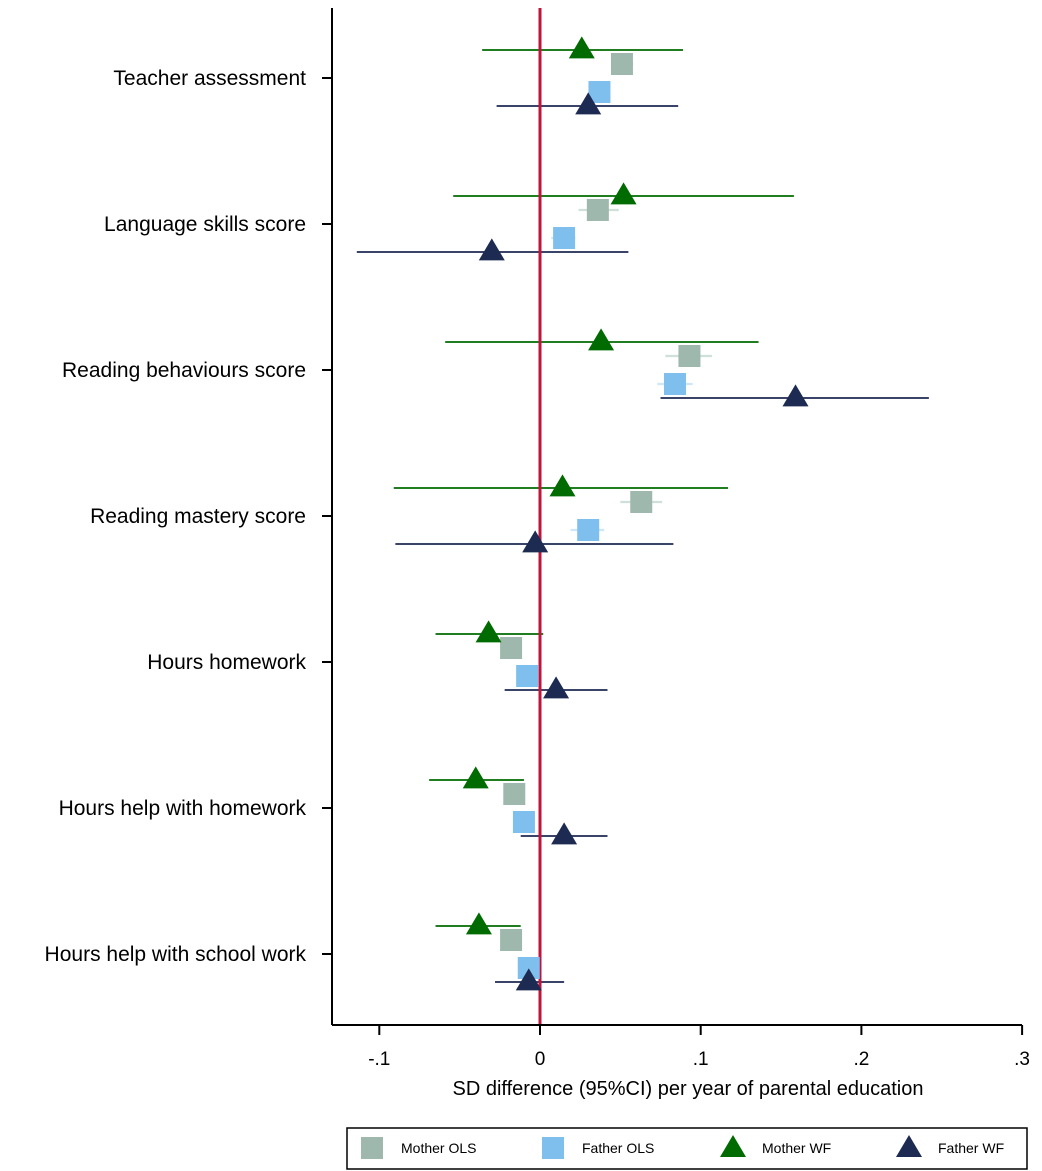  Describe the element at coordinates (183, 808) in the screenshot. I see `category-label: Hours help with homework` at that location.